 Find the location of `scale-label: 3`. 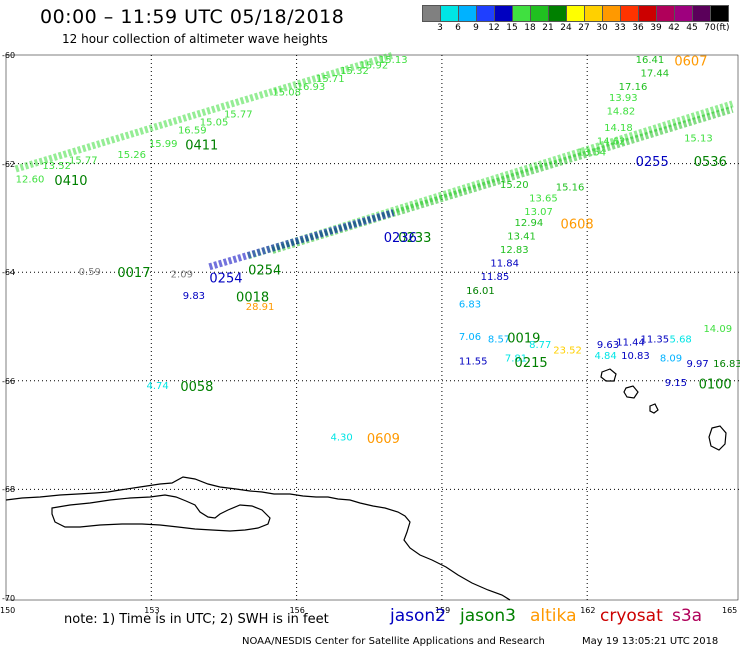

scale-label: 3 is located at coordinates (440, 28).